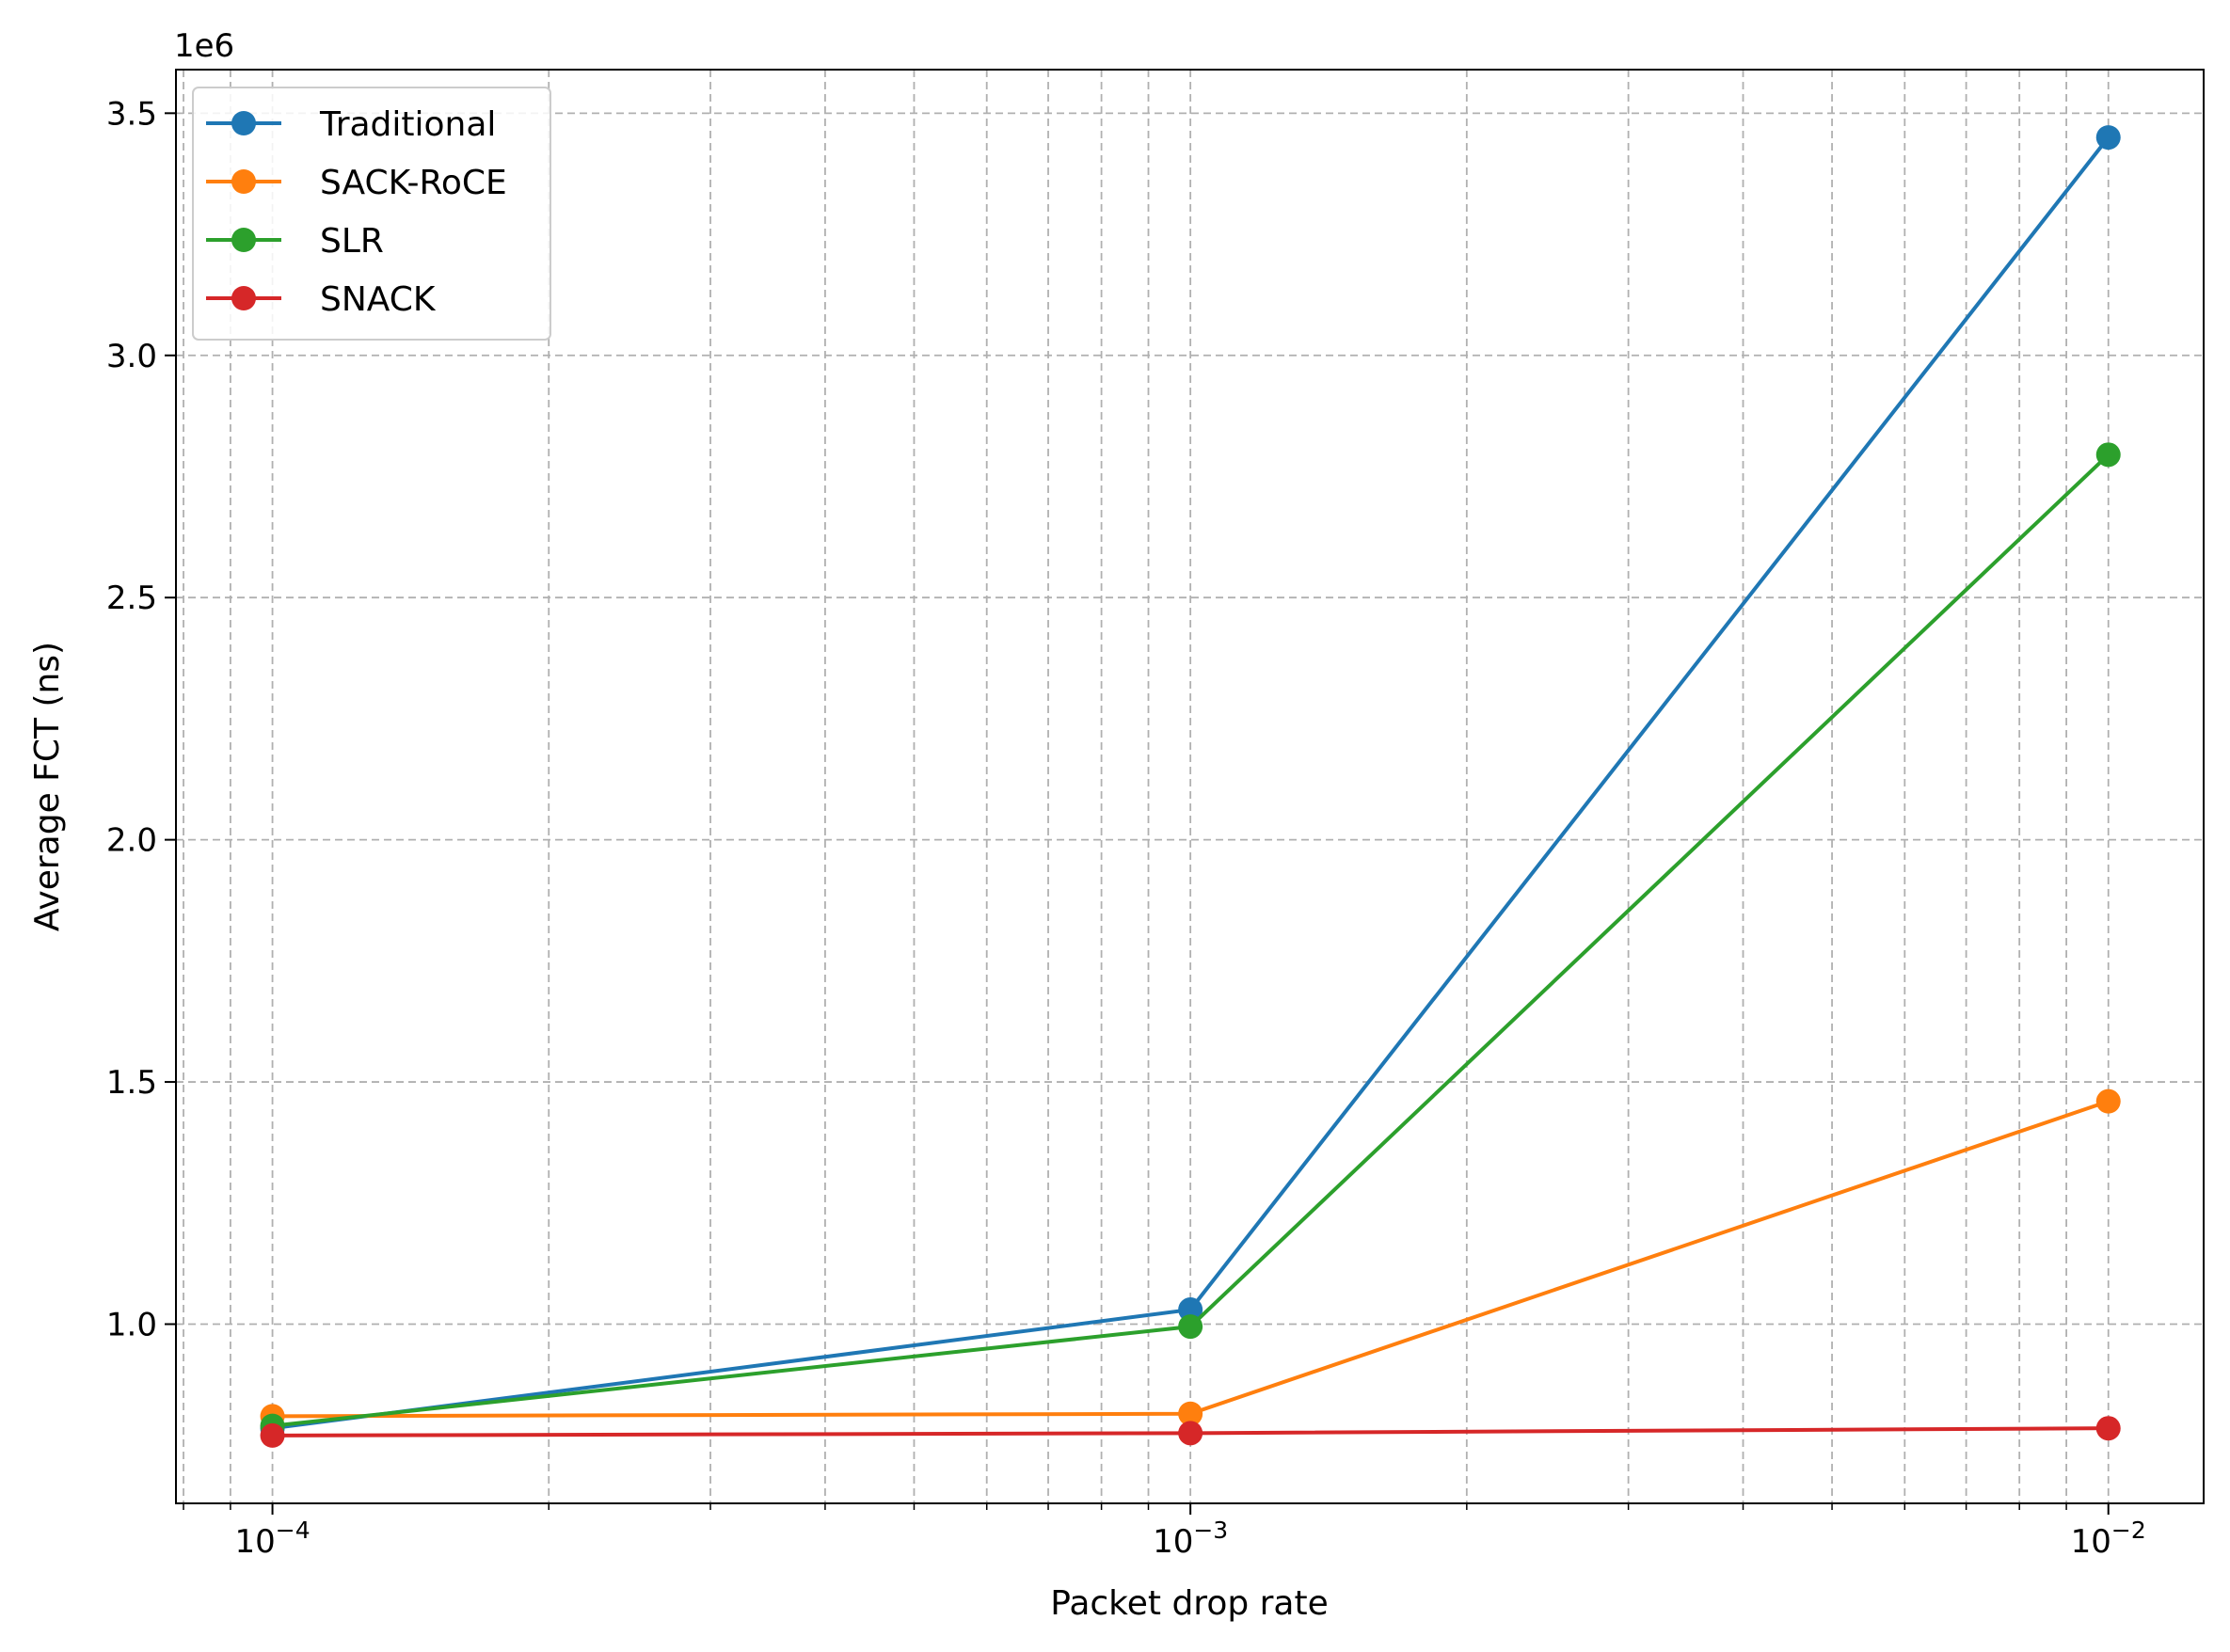 This screenshot has width=2230, height=1652. I want to click on x-tick-label: 10⁻², so click(2108, 1539).